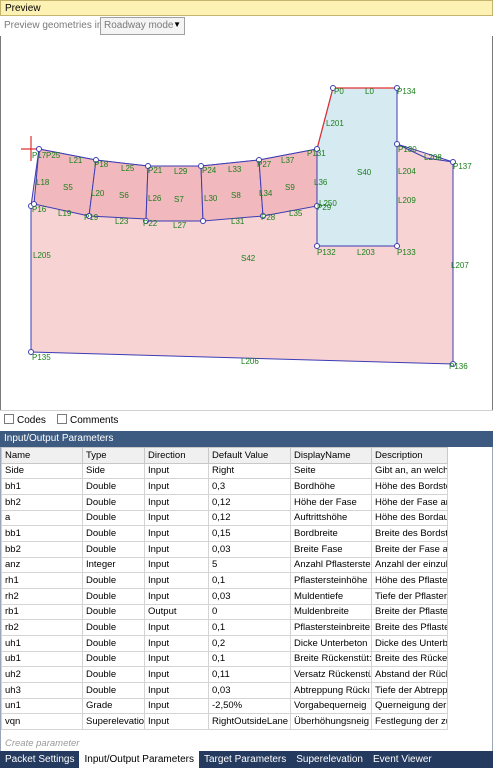 The height and width of the screenshot is (768, 493). Describe the element at coordinates (249, 565) in the screenshot. I see `param-default-cell: 5` at that location.